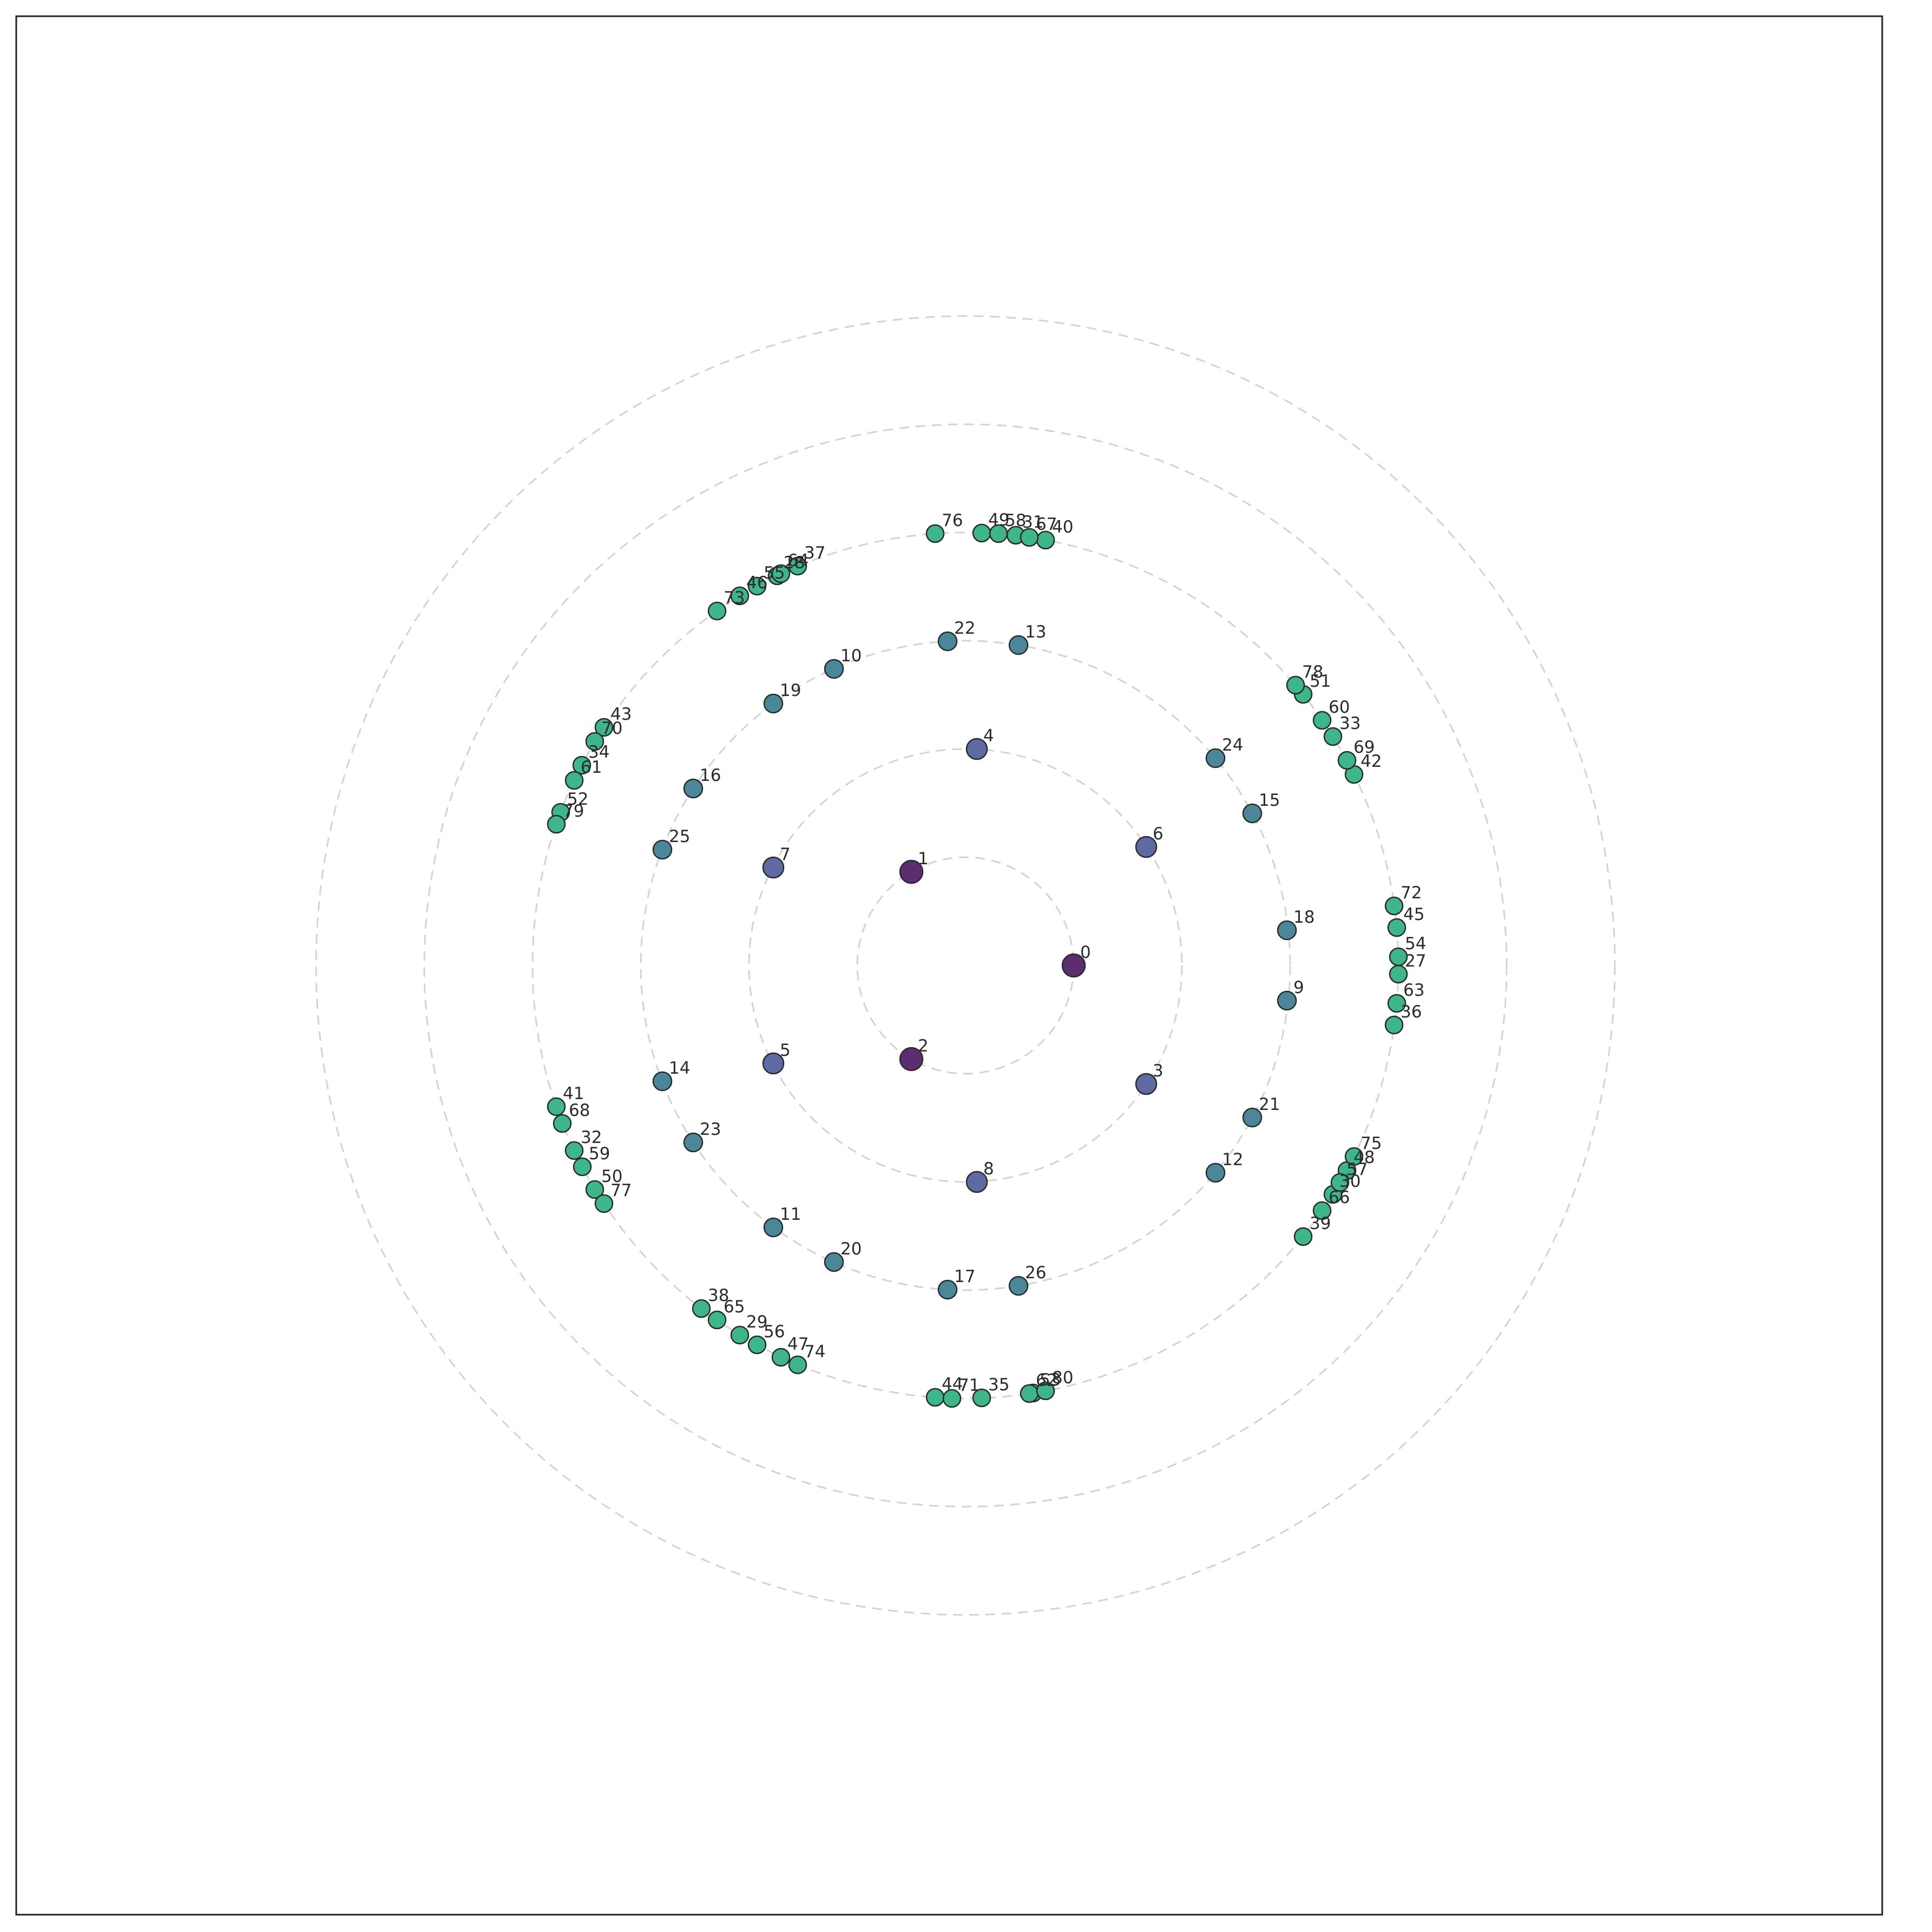  Describe the element at coordinates (814, 553) in the screenshot. I see `point-label-37: 37` at that location.